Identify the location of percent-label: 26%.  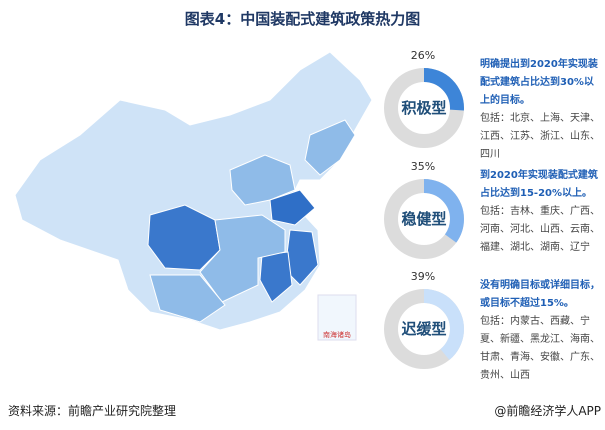
(423, 55).